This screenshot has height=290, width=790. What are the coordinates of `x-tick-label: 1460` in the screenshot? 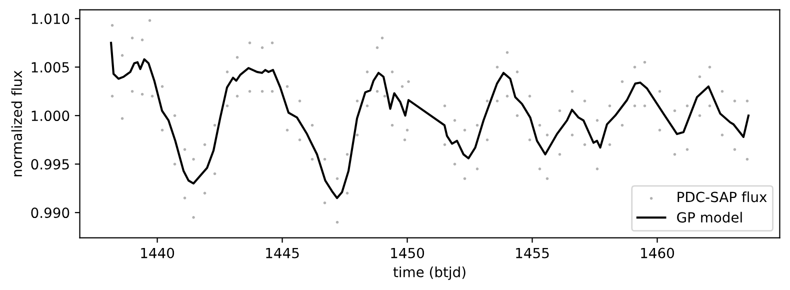 It's located at (657, 253).